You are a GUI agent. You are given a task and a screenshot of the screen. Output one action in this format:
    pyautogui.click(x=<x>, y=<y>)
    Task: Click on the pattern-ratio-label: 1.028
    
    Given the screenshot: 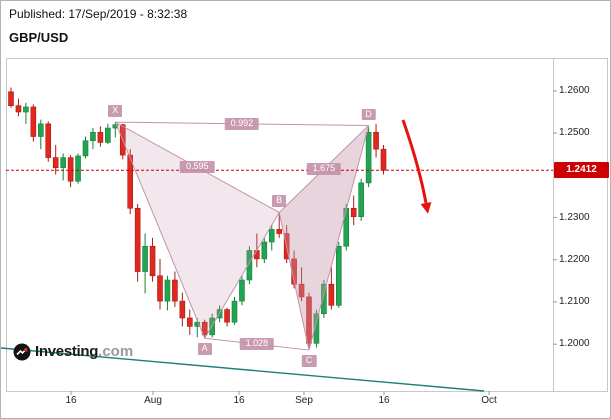 What is the action you would take?
    pyautogui.click(x=257, y=344)
    